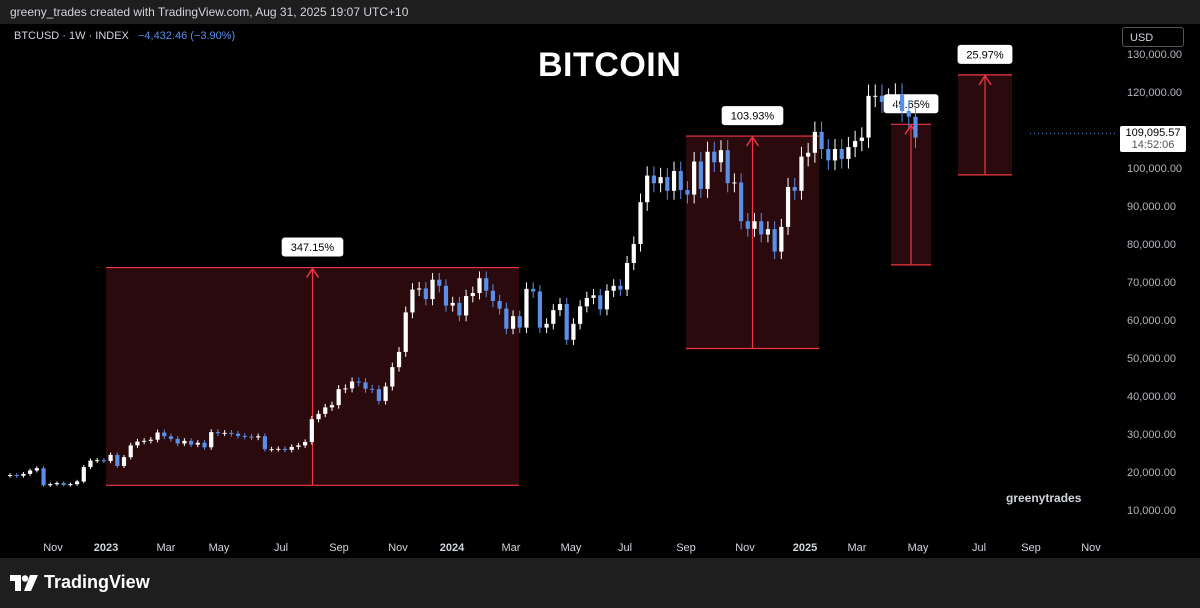  What do you see at coordinates (1154, 55) in the screenshot?
I see `y-axis-label: 130,000.00` at bounding box center [1154, 55].